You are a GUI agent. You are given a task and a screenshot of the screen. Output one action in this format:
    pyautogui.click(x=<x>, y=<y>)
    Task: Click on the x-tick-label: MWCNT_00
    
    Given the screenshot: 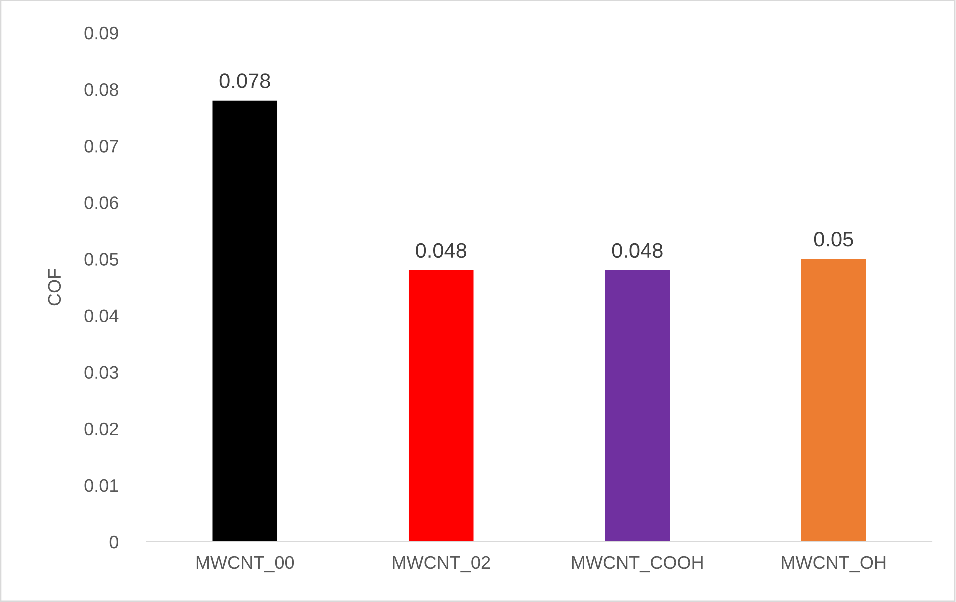 What is the action you would take?
    pyautogui.click(x=245, y=564)
    